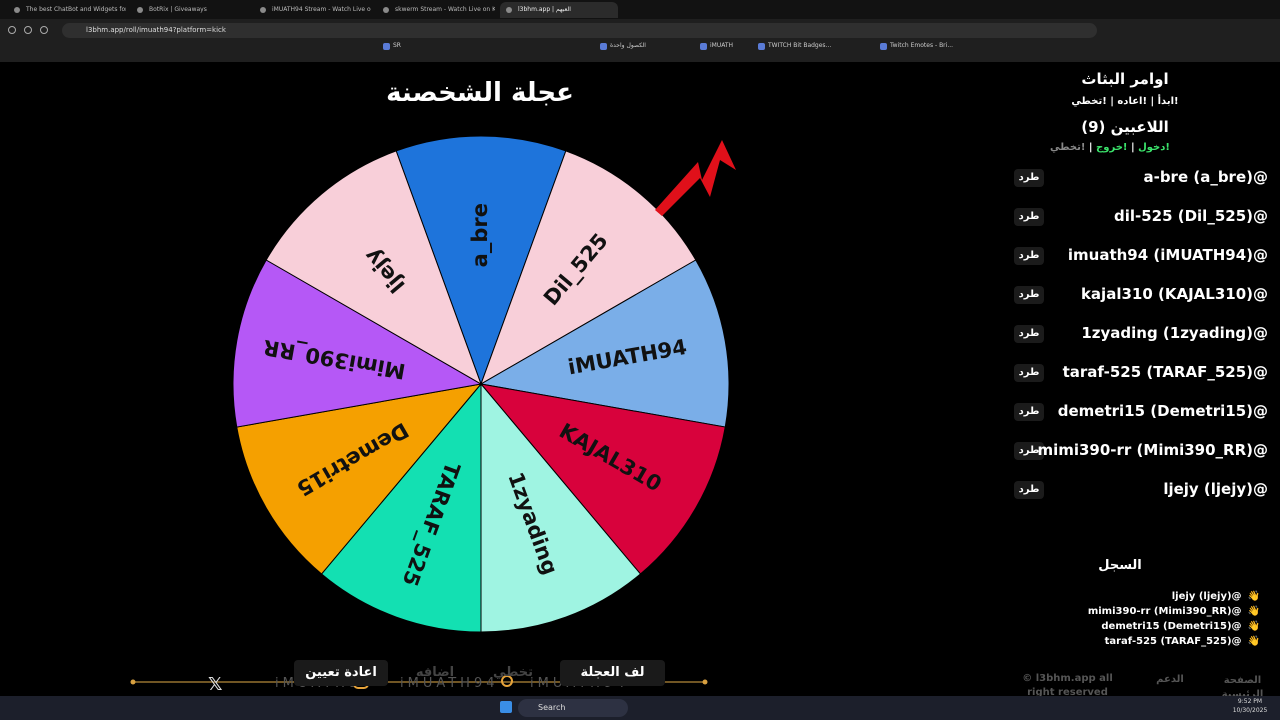 This screenshot has height=720, width=1280. I want to click on log-entry: mimi390-rr (Mimi390_RR)@ 👋, so click(1174, 611).